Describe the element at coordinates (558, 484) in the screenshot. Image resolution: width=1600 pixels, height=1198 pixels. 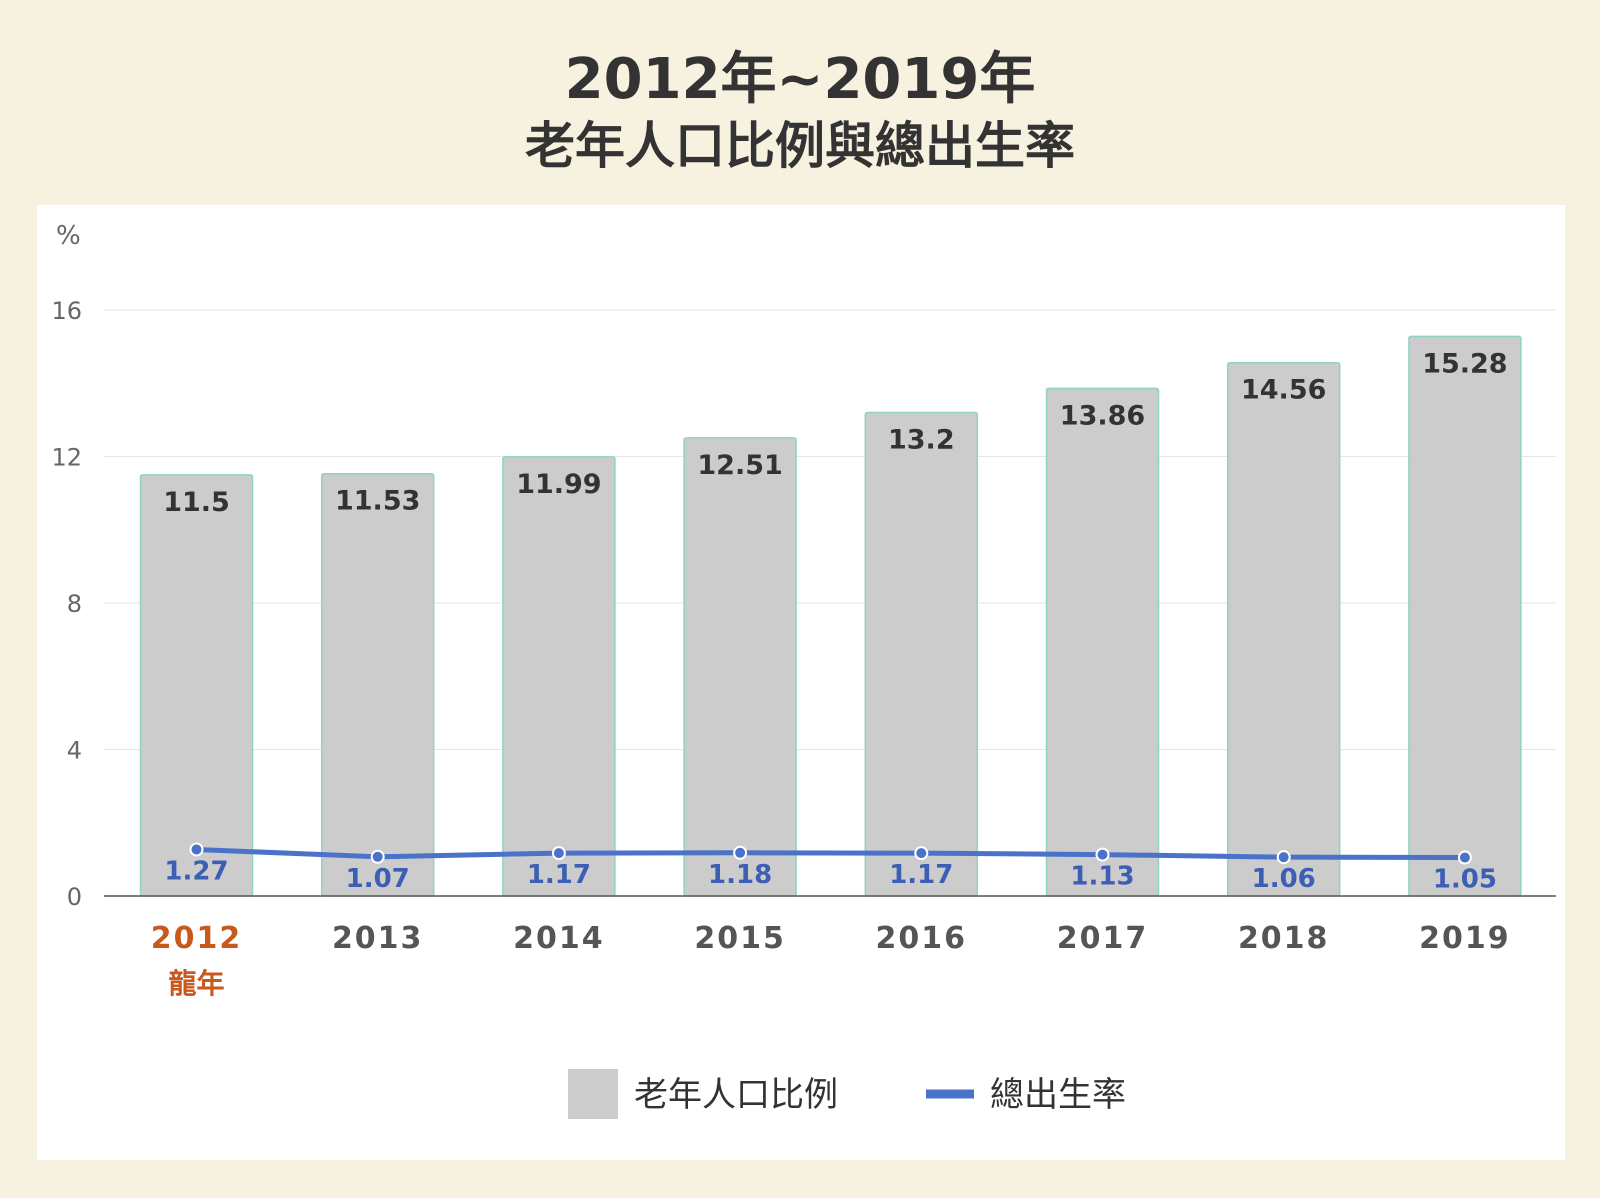
I see `bar-data-label: 11.99` at that location.